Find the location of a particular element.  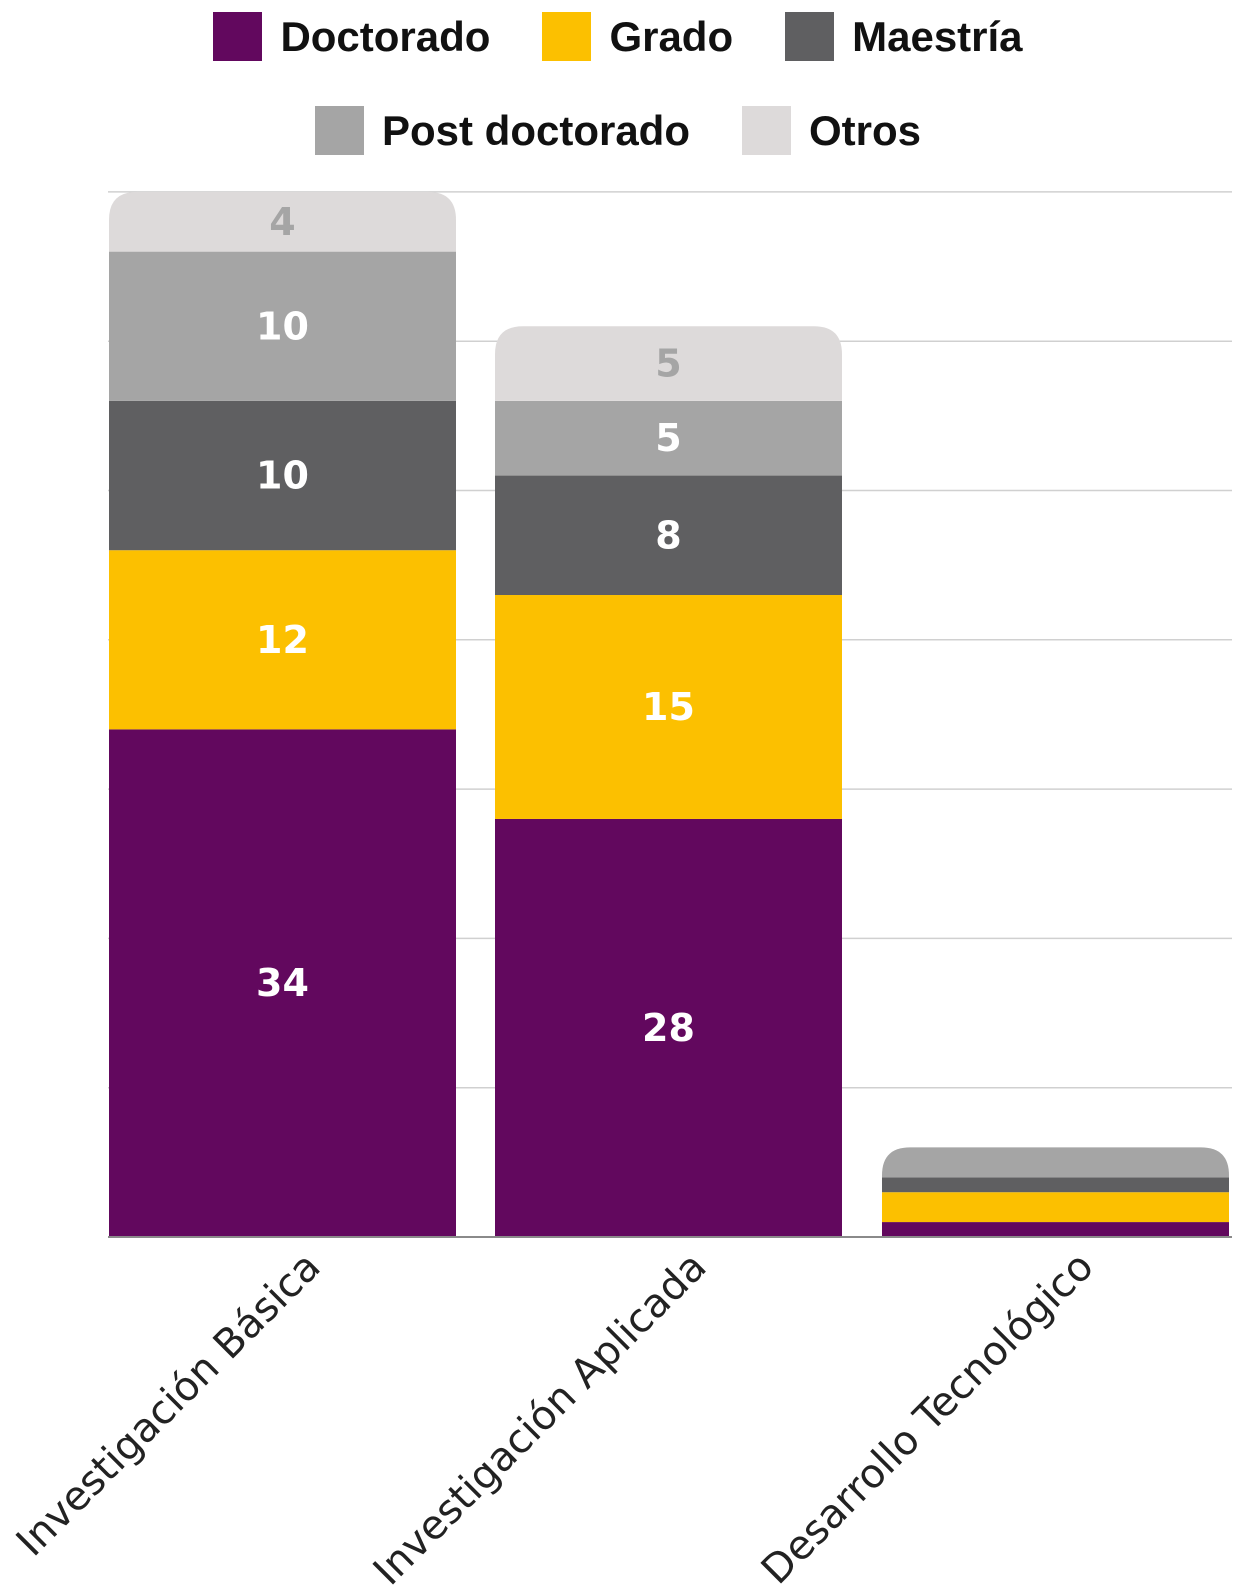

legend-row-1: Doctorado Grado Maestría is located at coordinates (618, 36).